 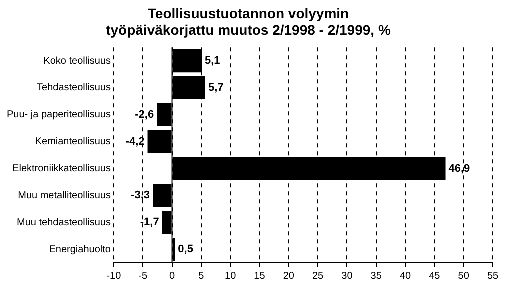 I want to click on x-tick-label: 30, so click(x=348, y=276).